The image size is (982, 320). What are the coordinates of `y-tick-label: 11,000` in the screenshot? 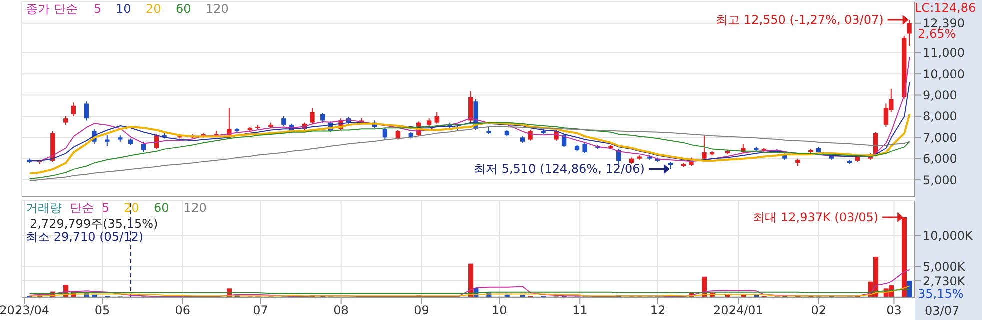 It's located at (944, 53).